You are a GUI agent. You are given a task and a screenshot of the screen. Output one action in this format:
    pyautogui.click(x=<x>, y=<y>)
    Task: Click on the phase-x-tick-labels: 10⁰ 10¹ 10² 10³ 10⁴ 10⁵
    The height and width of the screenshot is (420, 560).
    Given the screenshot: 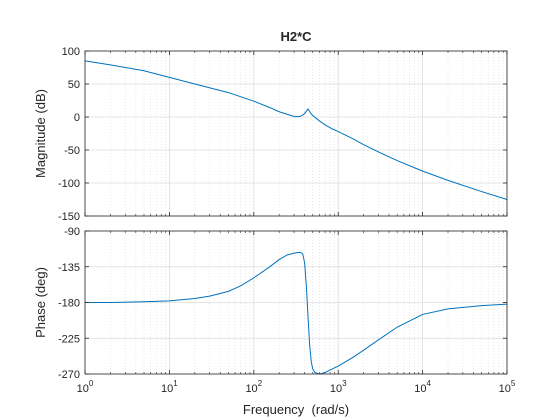 What is the action you would take?
    pyautogui.click(x=296, y=387)
    